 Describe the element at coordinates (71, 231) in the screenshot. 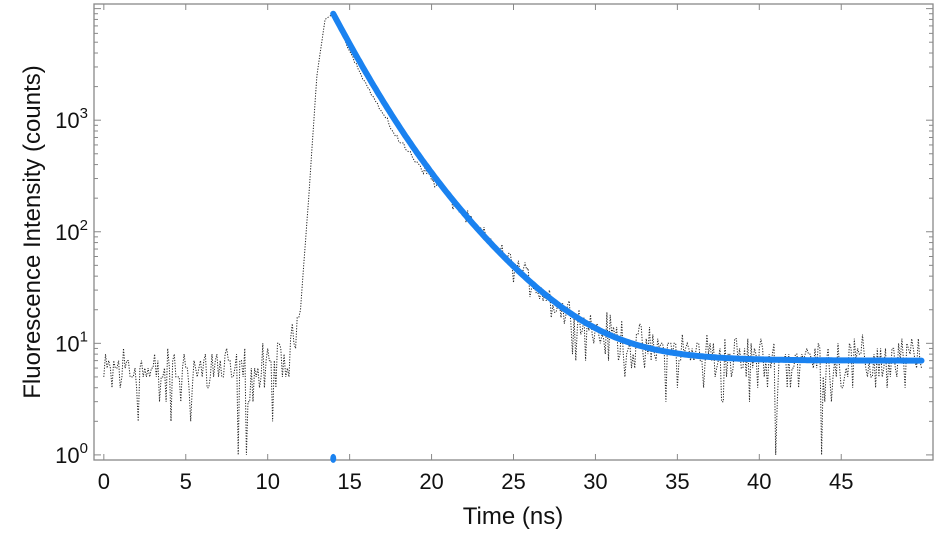

I see `y-tick-label: 10²` at that location.